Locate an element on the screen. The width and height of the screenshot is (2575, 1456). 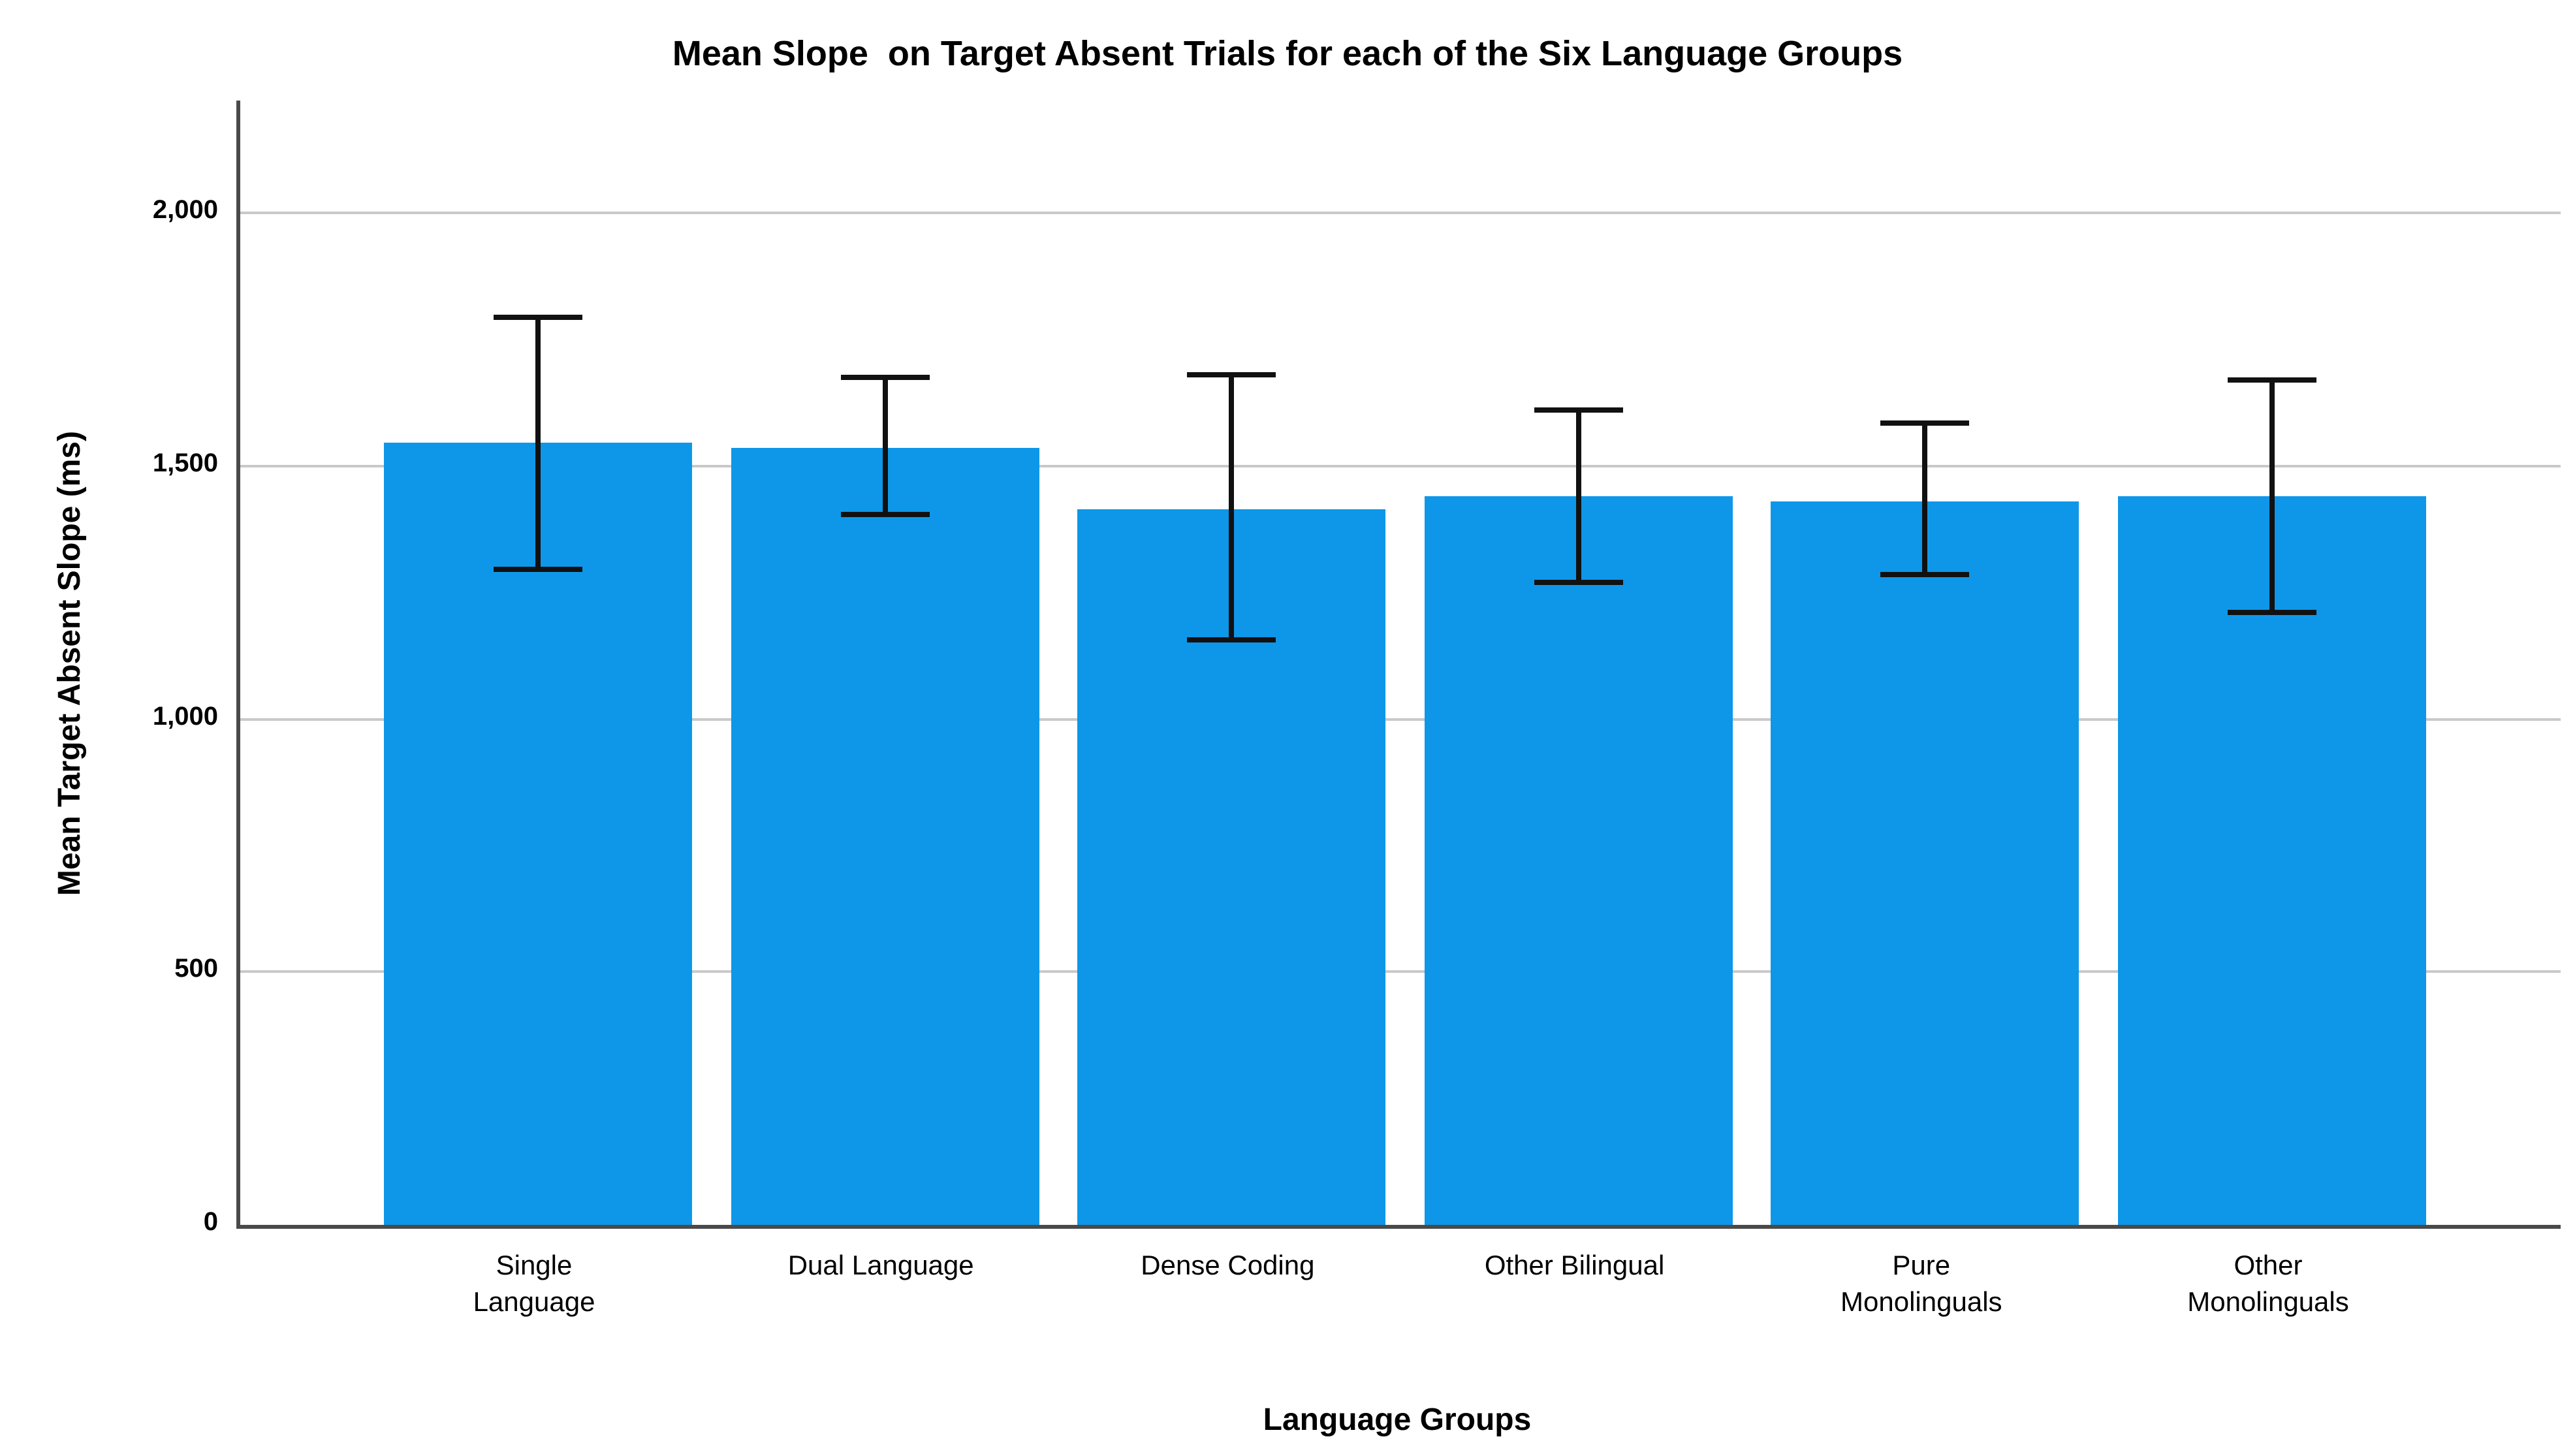
error-cap-high-dense-coding is located at coordinates (1231, 375).